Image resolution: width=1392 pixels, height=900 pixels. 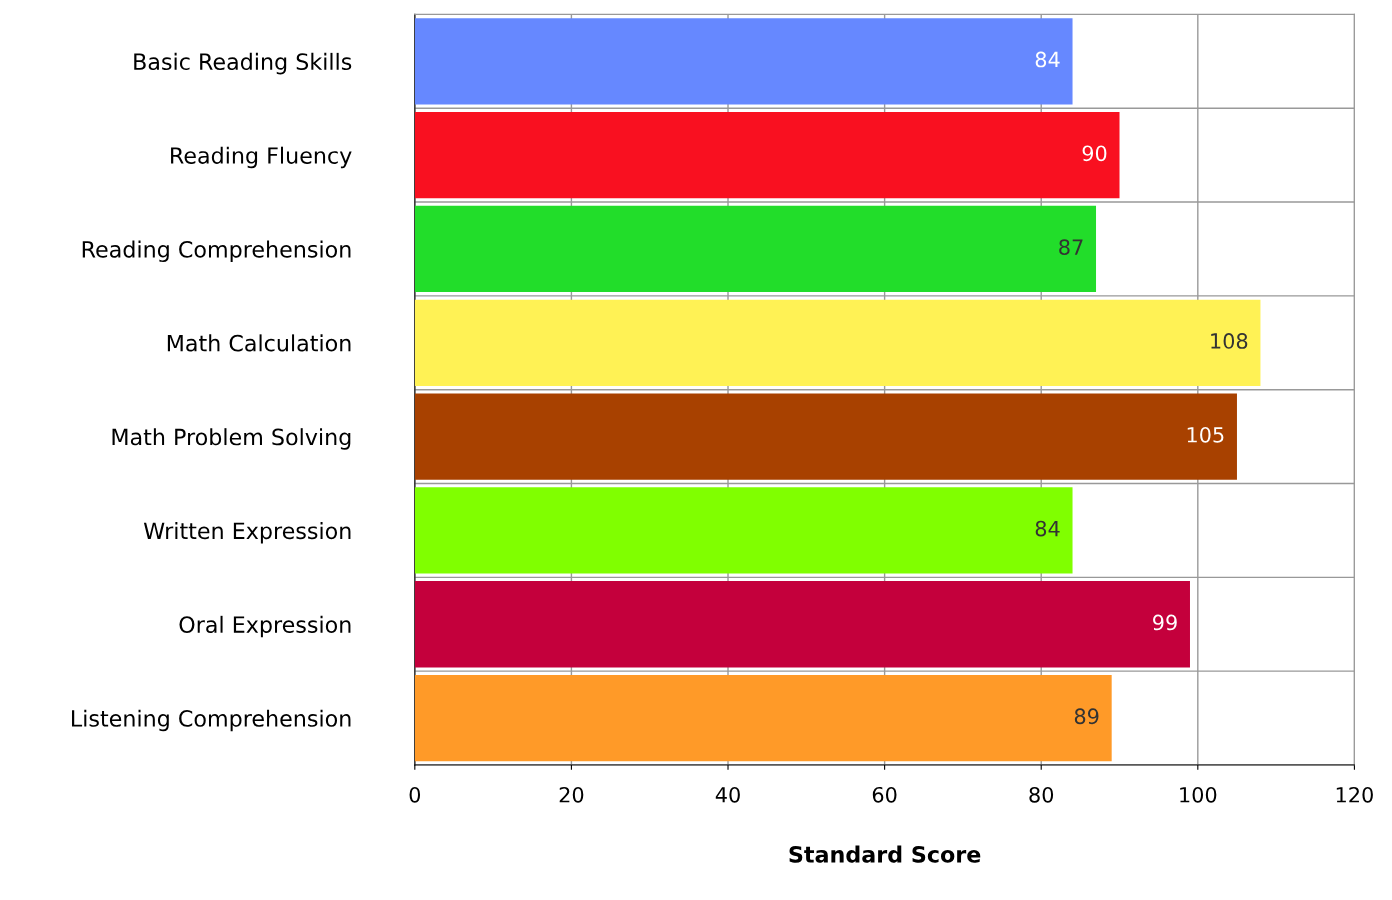 What do you see at coordinates (231, 439) in the screenshot?
I see `y-tick-label: Math Problem Solving` at bounding box center [231, 439].